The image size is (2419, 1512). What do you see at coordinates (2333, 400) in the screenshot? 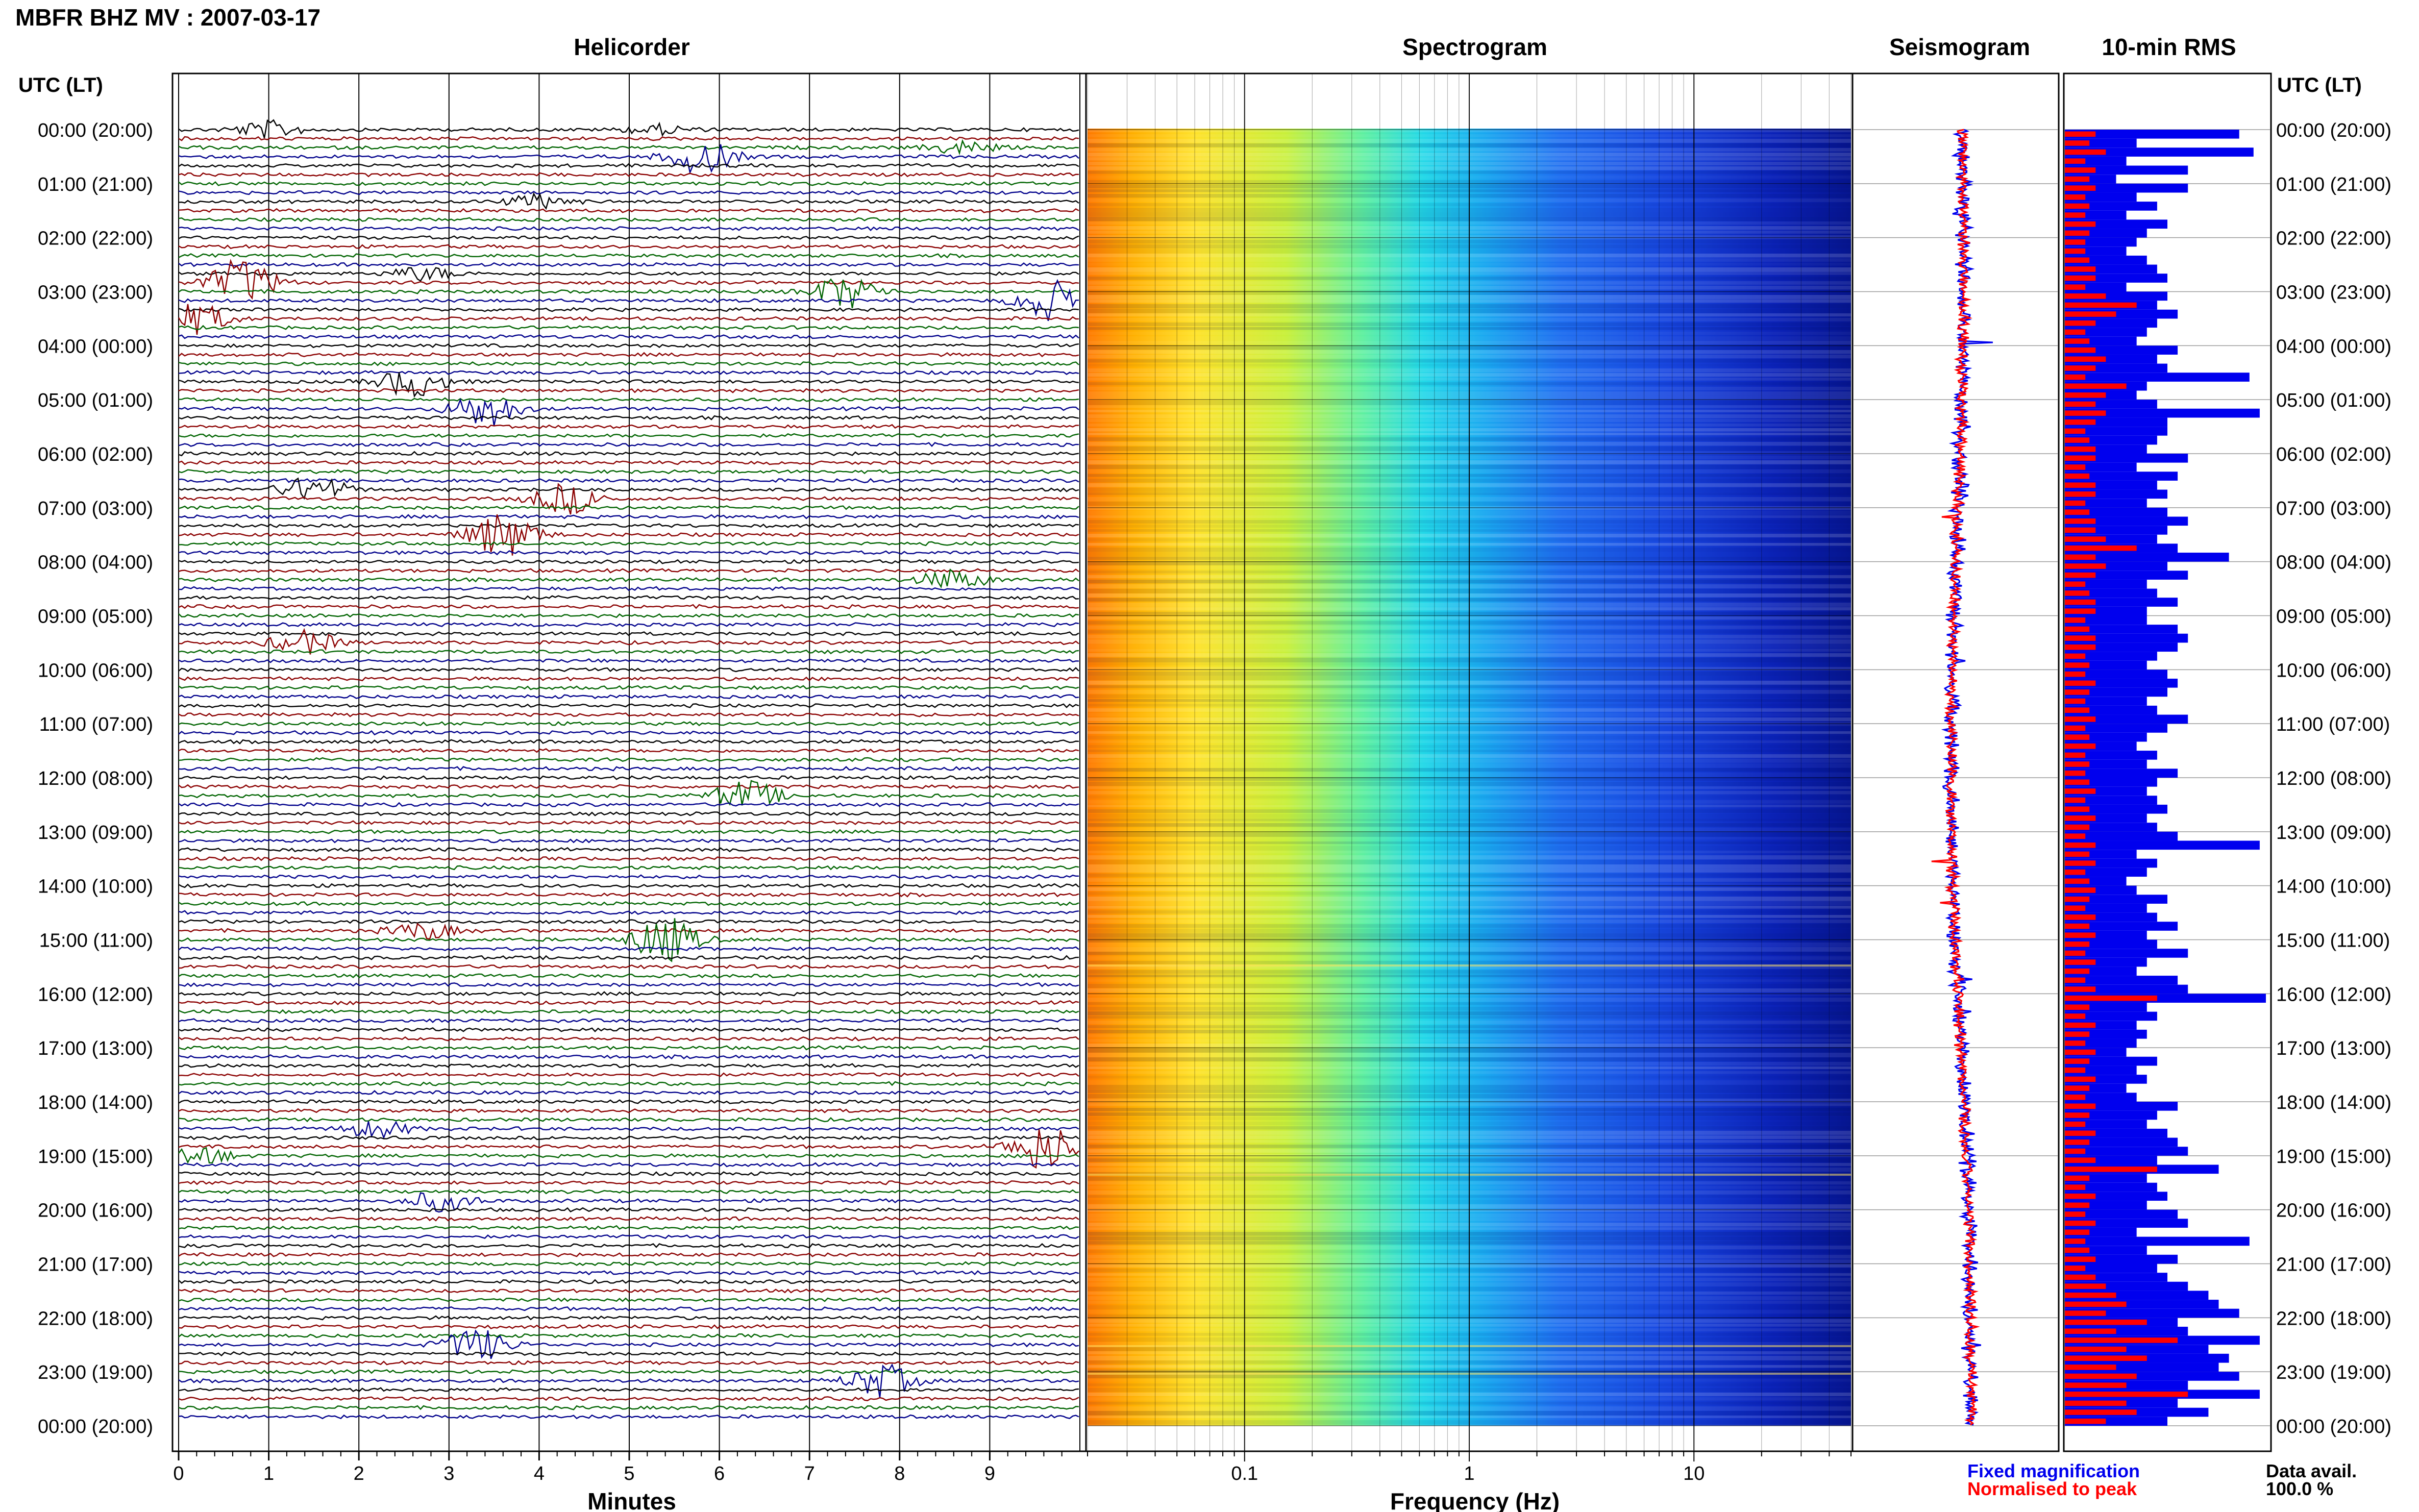
I see `time-label-right: 05:00 (01:00)` at bounding box center [2333, 400].